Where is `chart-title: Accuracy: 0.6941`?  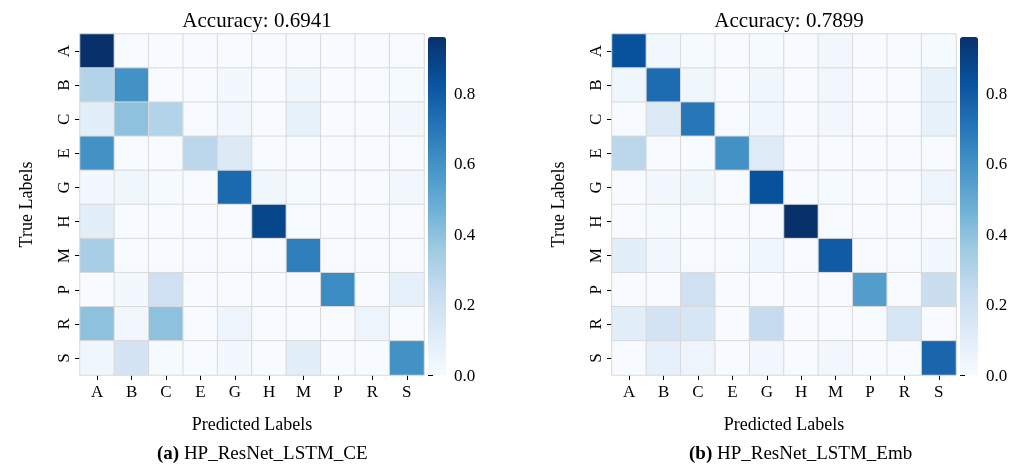 chart-title: Accuracy: 0.6941 is located at coordinates (257, 19).